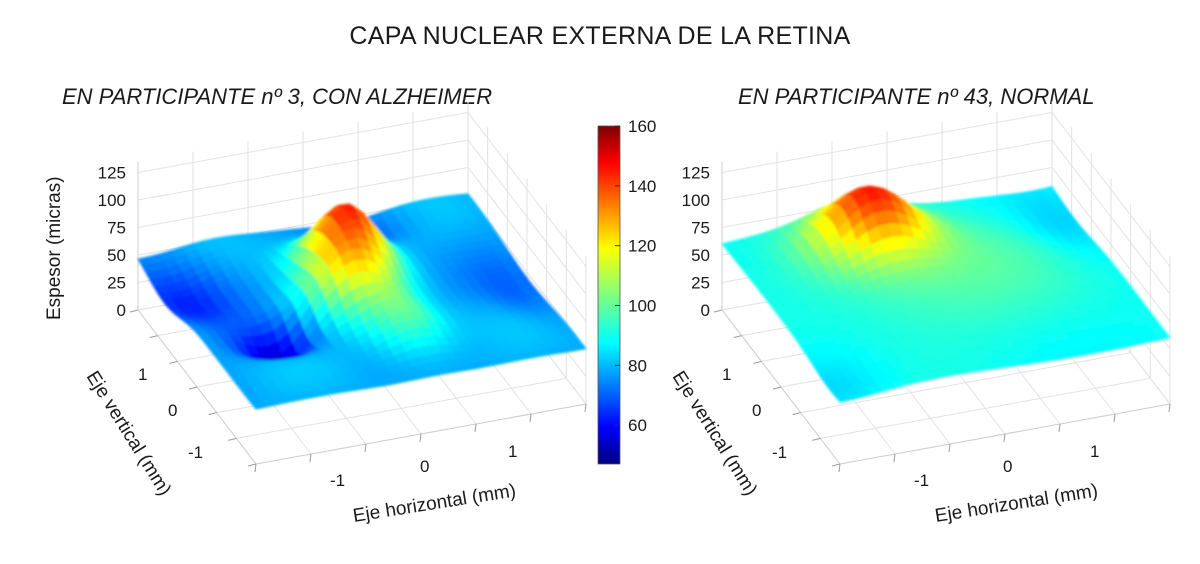 The width and height of the screenshot is (1200, 564). What do you see at coordinates (128, 434) in the screenshot?
I see `left-y-axis-label: Eje vertical (mm)` at bounding box center [128, 434].